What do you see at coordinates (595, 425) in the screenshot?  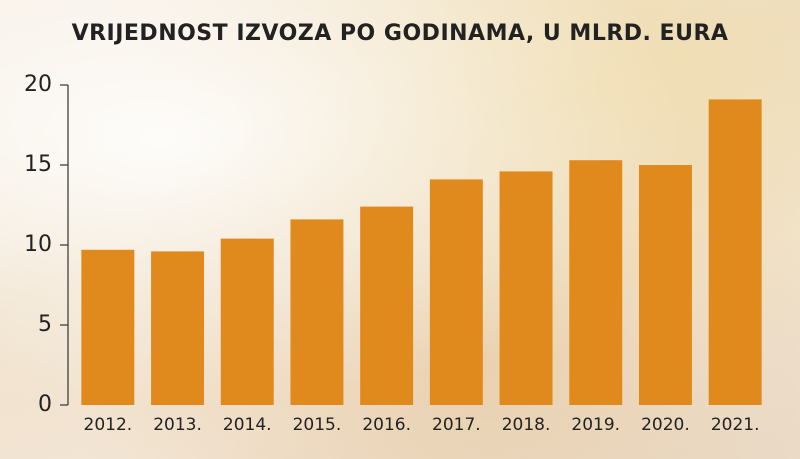 I see `x-tick-label: 2019.` at bounding box center [595, 425].